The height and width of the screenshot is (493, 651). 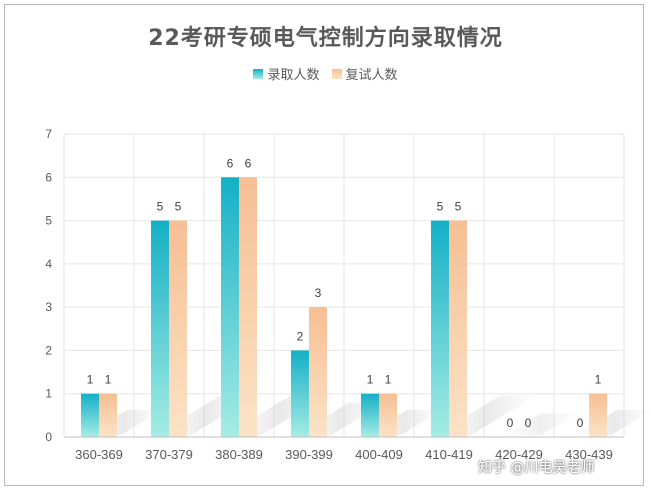 What do you see at coordinates (48, 307) in the screenshot?
I see `y-tick-label: 3` at bounding box center [48, 307].